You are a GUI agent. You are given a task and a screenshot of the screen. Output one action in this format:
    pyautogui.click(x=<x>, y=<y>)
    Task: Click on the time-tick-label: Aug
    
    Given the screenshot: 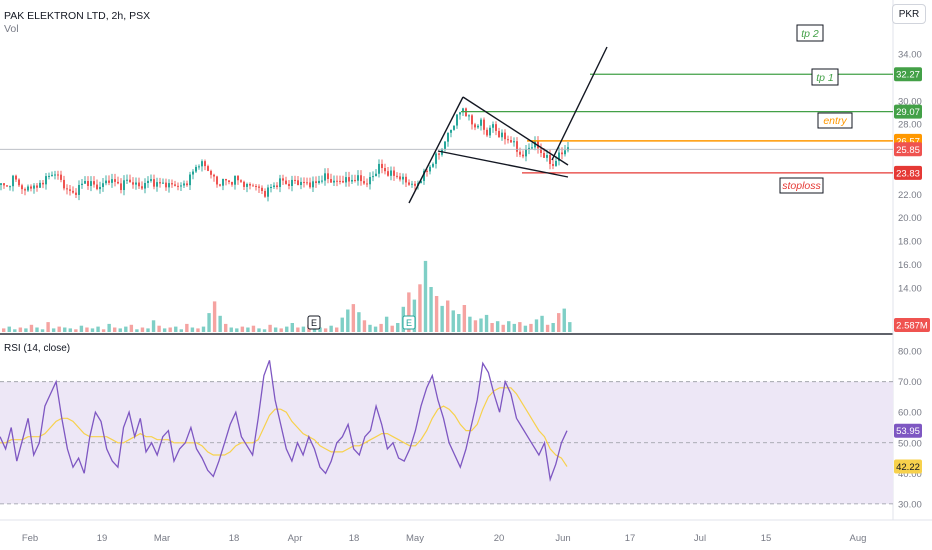 What is the action you would take?
    pyautogui.click(x=858, y=538)
    